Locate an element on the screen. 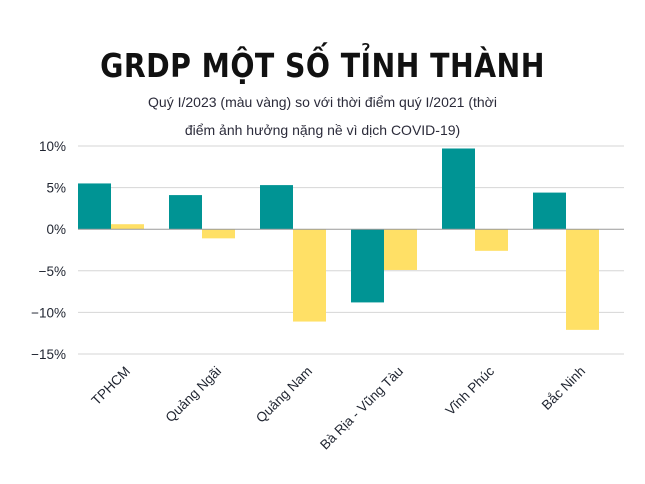 The width and height of the screenshot is (645, 484). y-tick-label: −5% is located at coordinates (52, 271).